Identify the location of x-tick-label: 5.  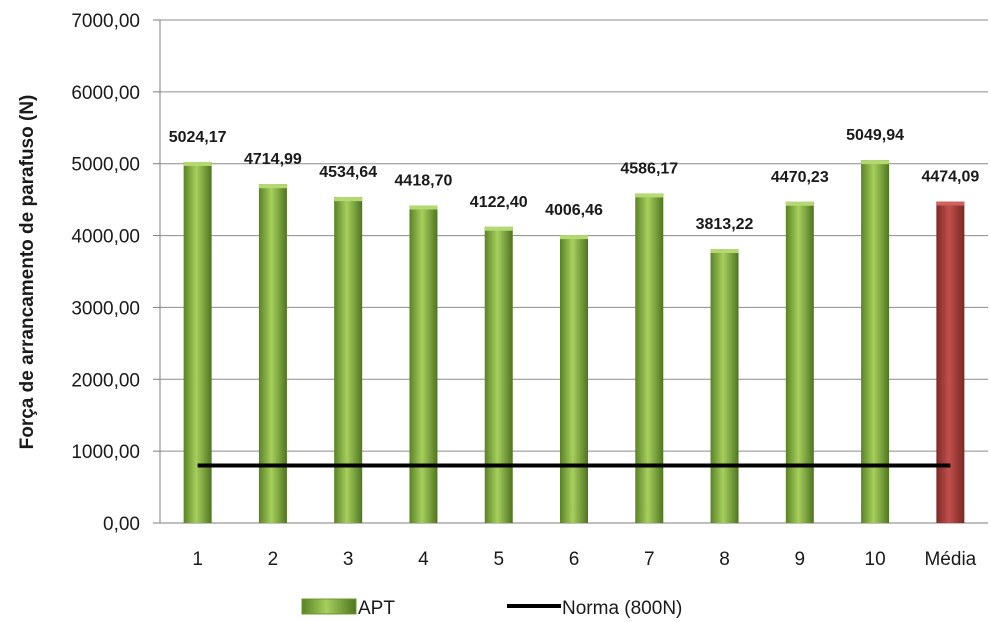
(498, 559).